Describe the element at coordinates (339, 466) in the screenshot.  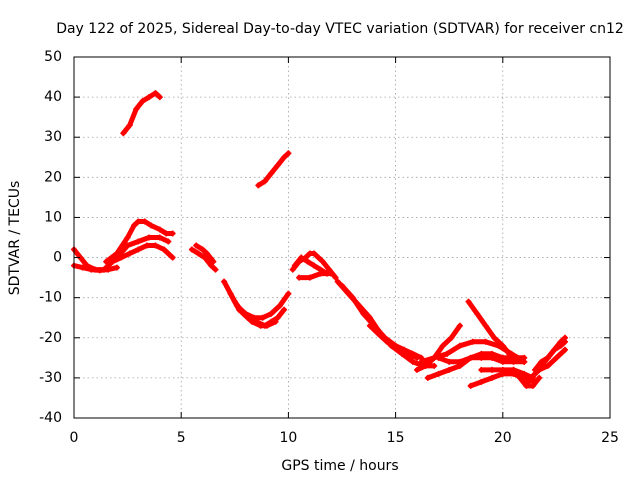
I see `x-axis-label: GPS time / hours` at that location.